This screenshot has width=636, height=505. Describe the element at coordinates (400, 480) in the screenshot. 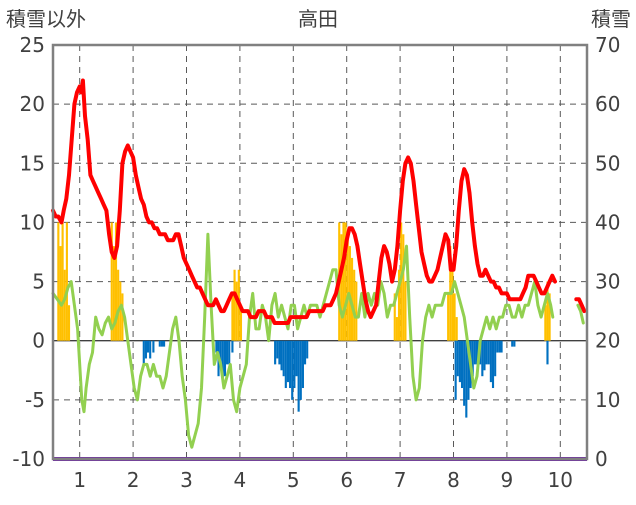

I see `x-tick-label: 7` at that location.